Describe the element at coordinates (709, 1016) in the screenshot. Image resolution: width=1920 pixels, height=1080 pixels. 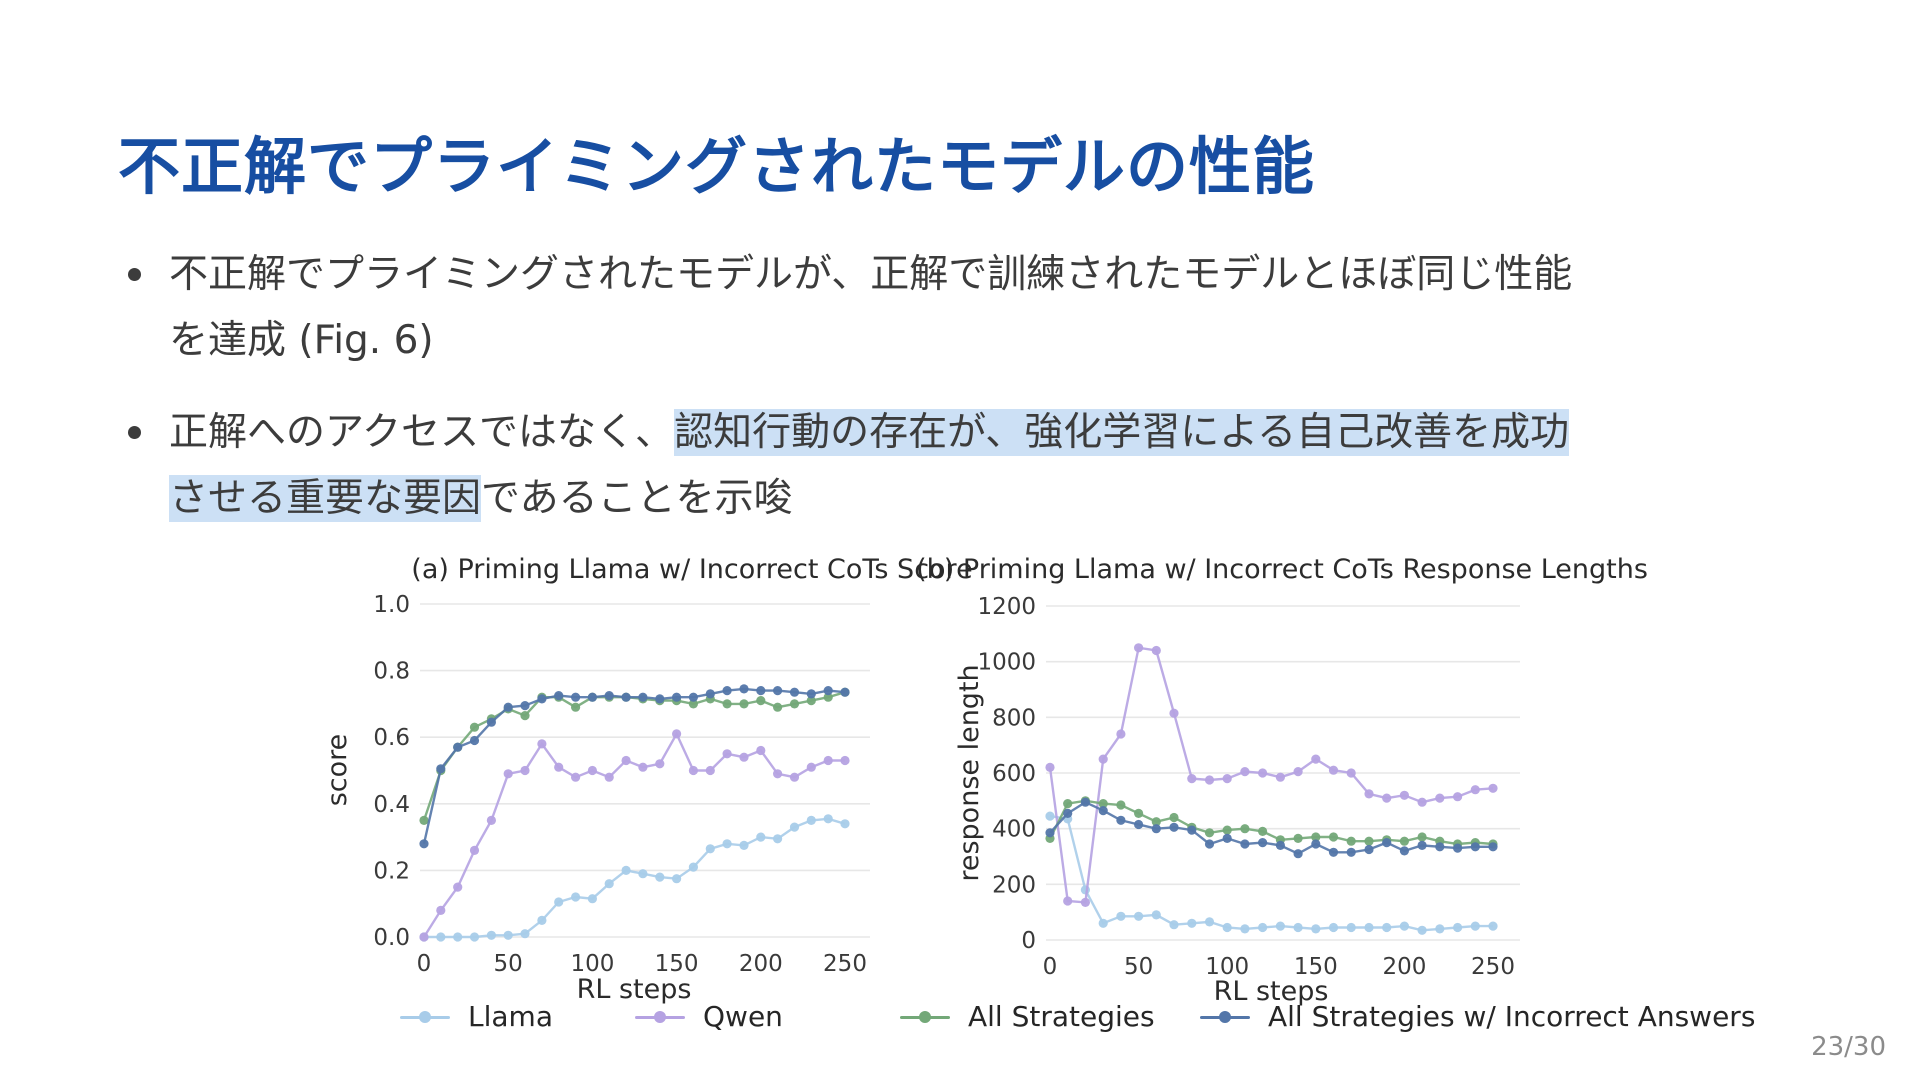
I see `legend-item: Qwen` at that location.